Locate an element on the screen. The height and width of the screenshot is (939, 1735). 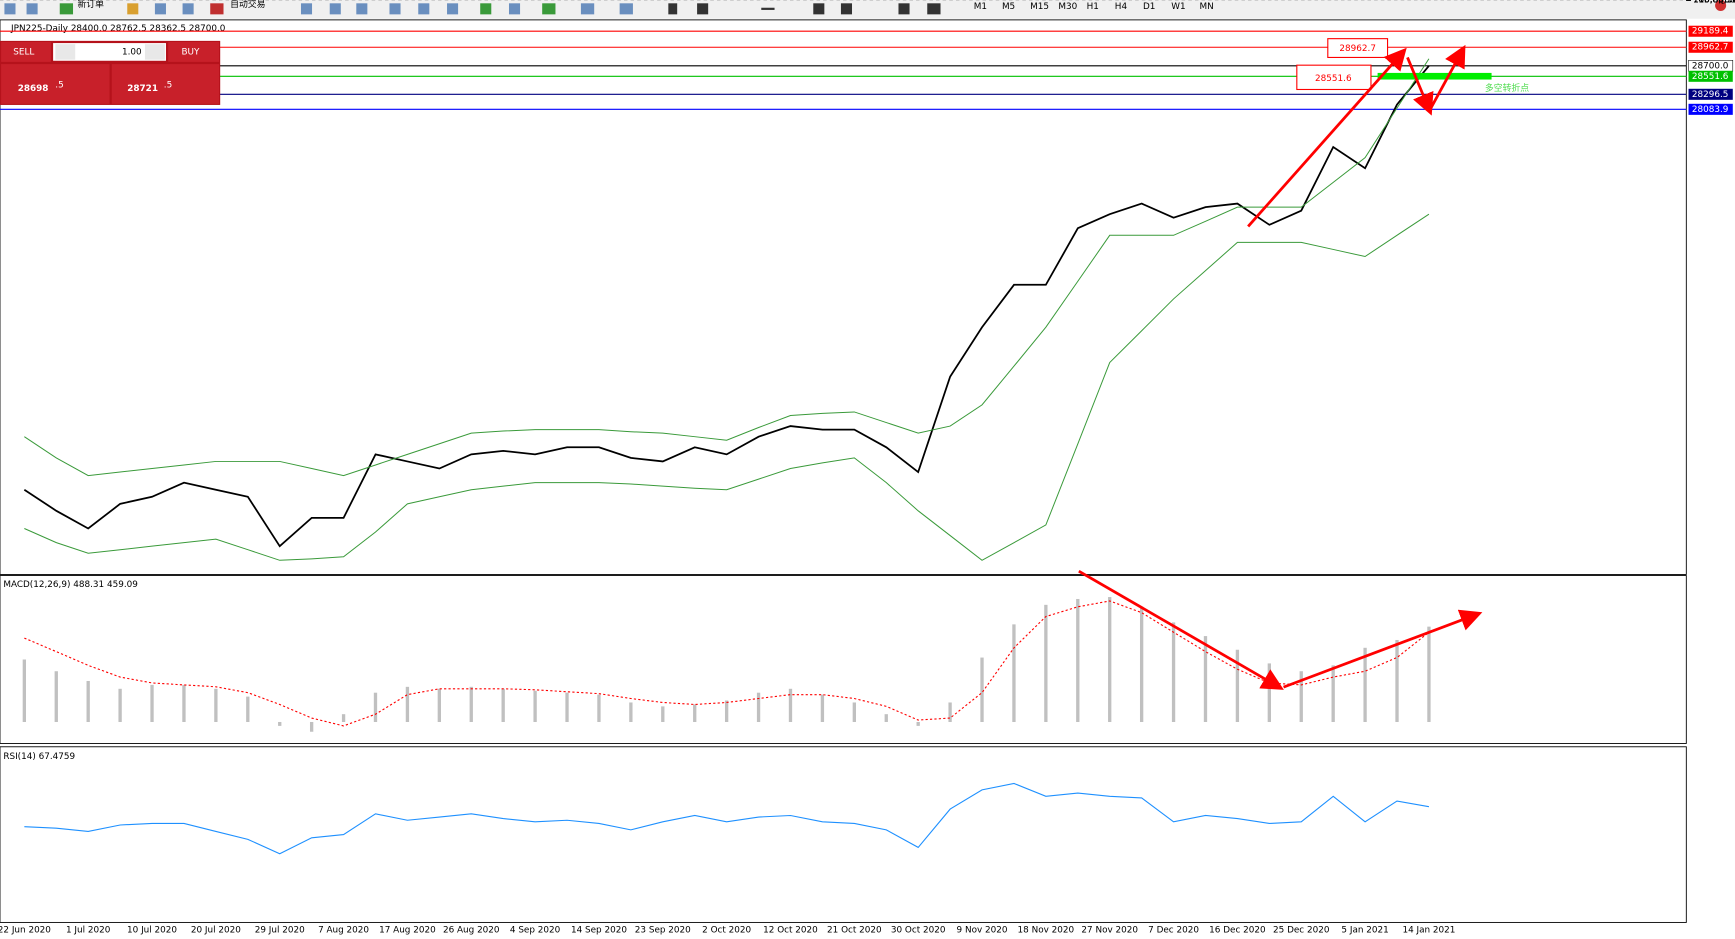
trade-panel: SELL 1.00 BUY 28698 .5 28721 .5 is located at coordinates (110, 72).